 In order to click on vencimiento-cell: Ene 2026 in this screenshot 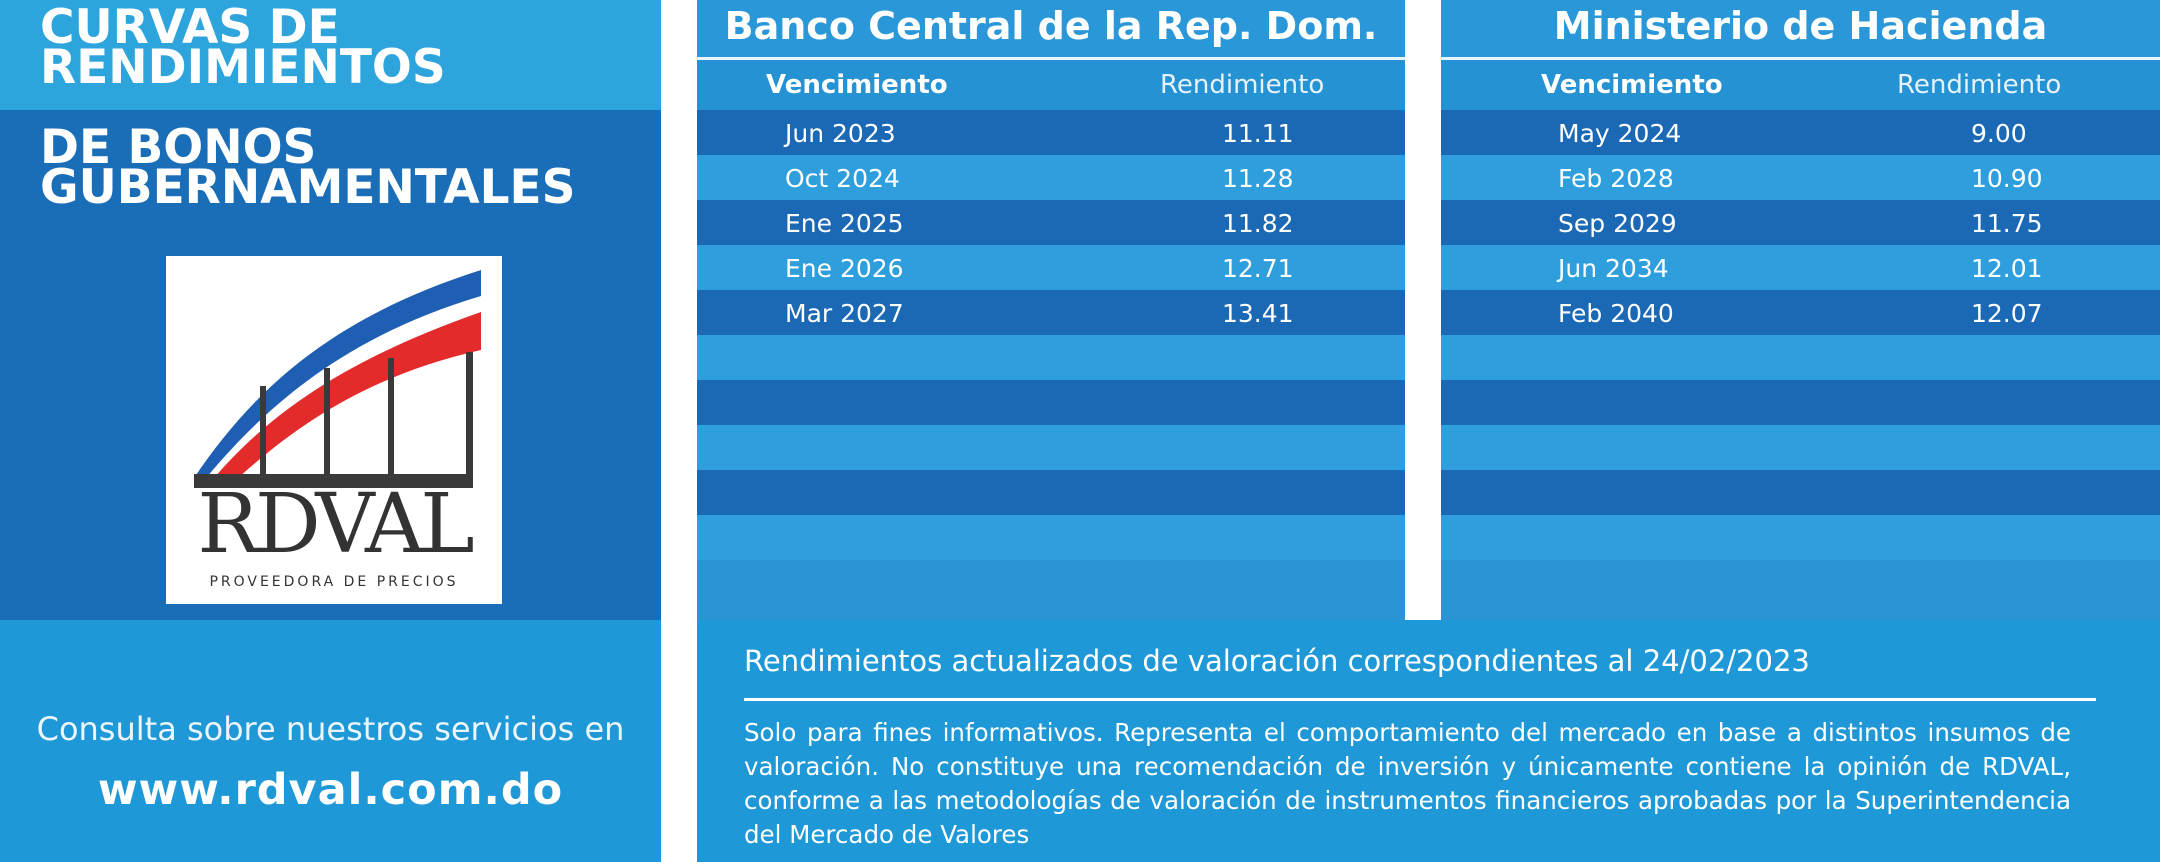, I will do `click(844, 268)`.